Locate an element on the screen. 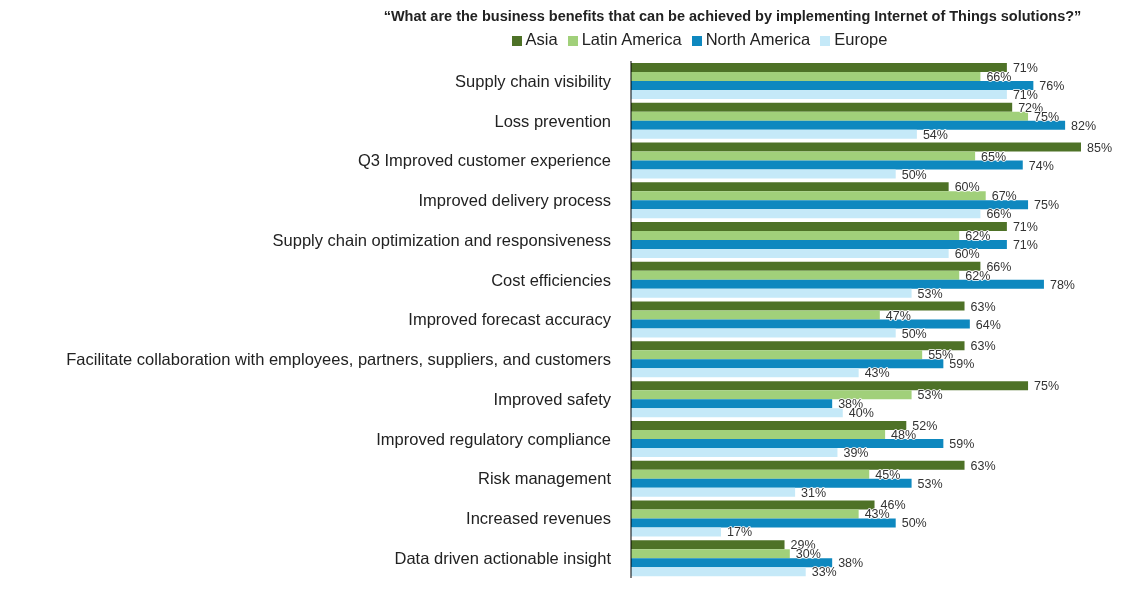 The height and width of the screenshot is (596, 1145). legend-label: Latin America is located at coordinates (631, 39).